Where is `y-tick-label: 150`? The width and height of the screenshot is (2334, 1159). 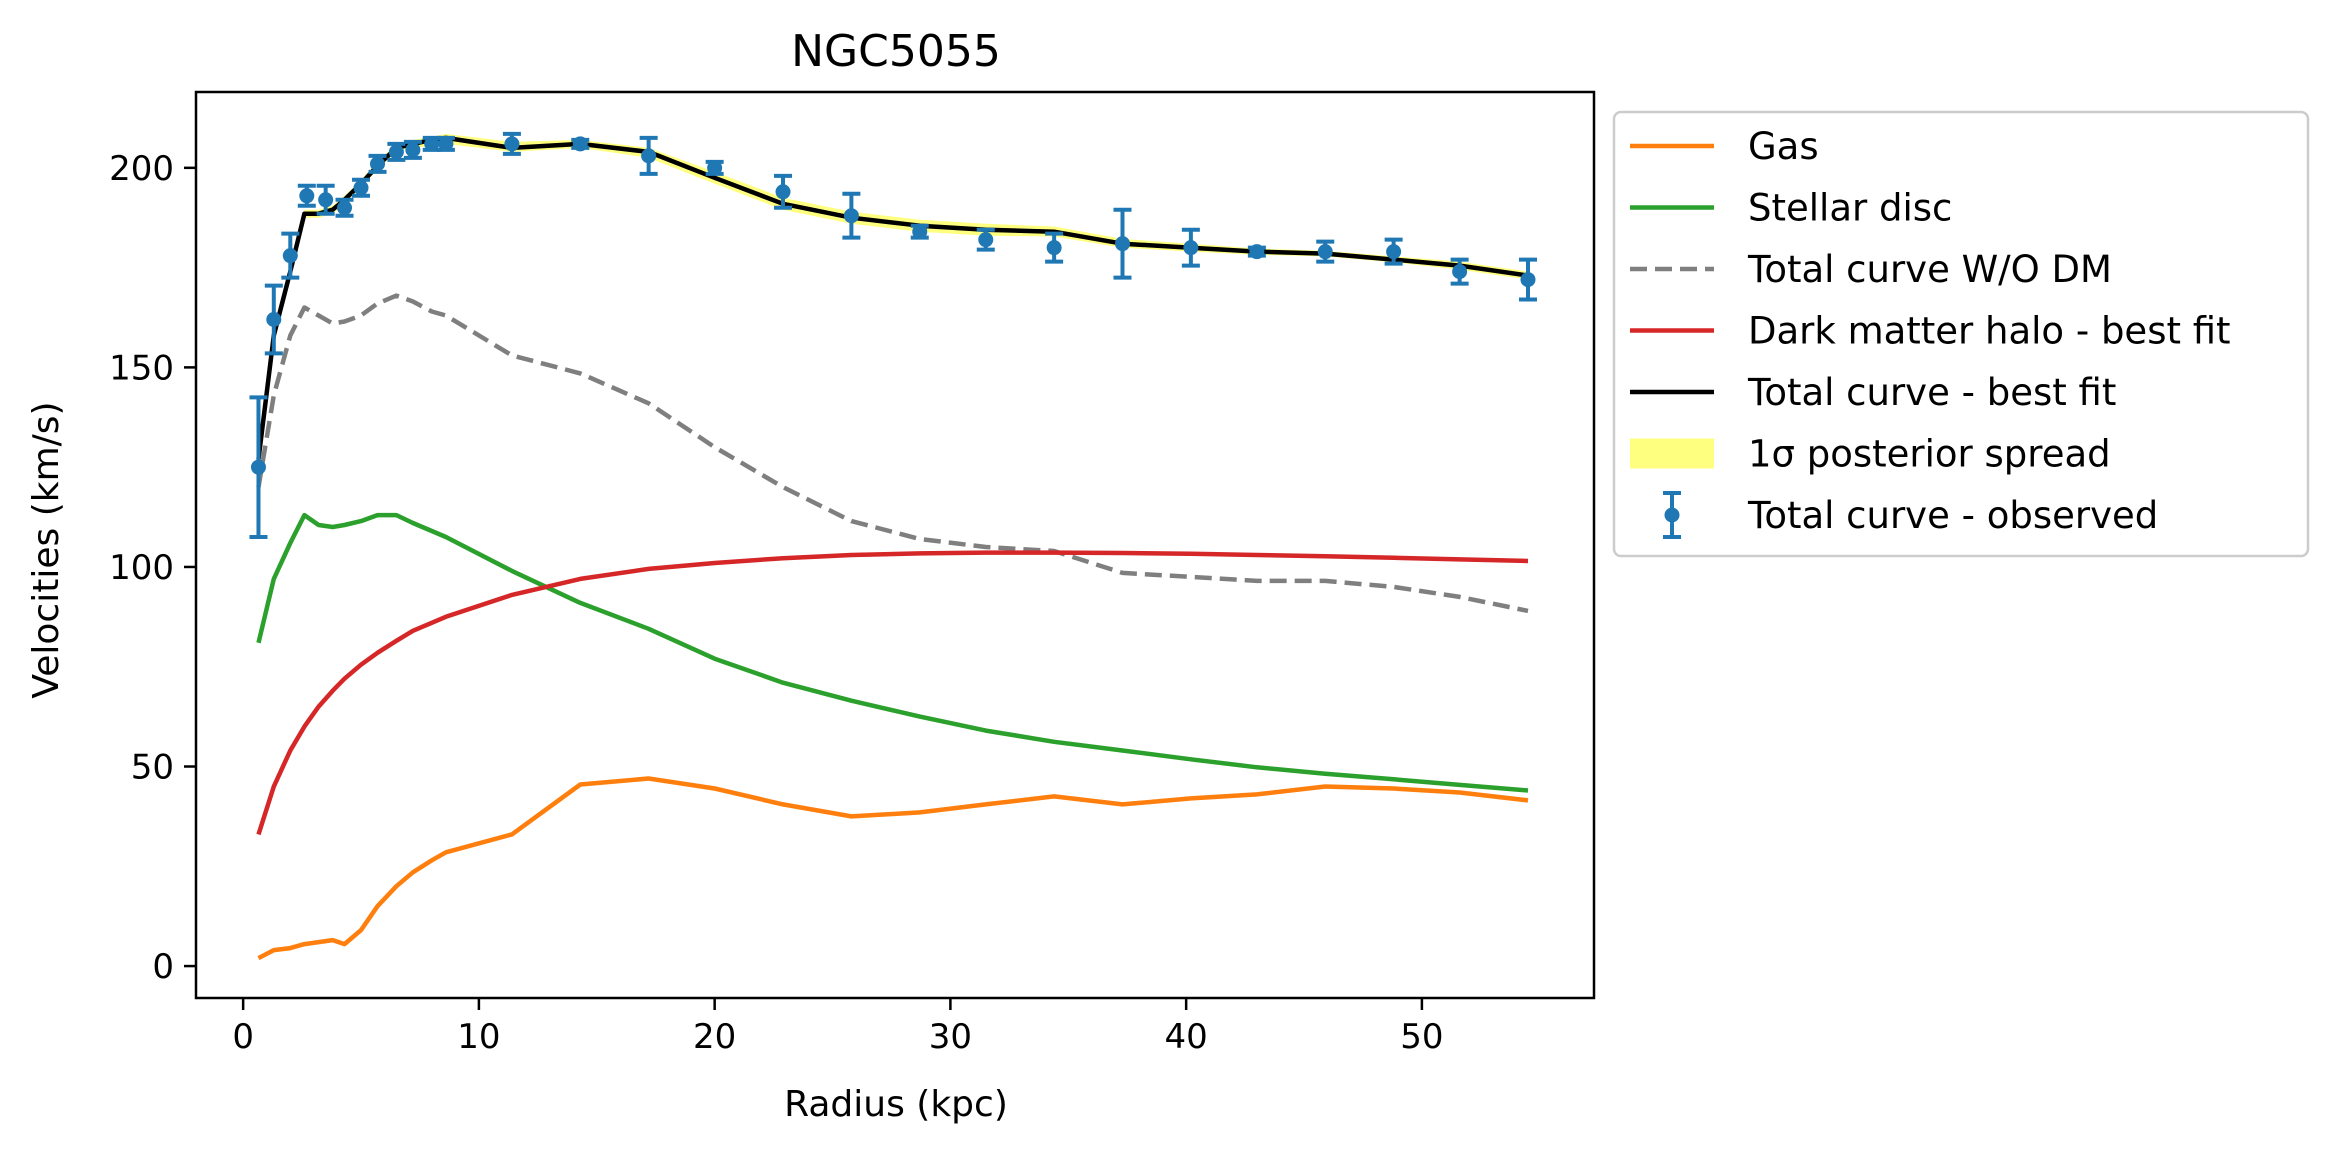 y-tick-label: 150 is located at coordinates (141, 368).